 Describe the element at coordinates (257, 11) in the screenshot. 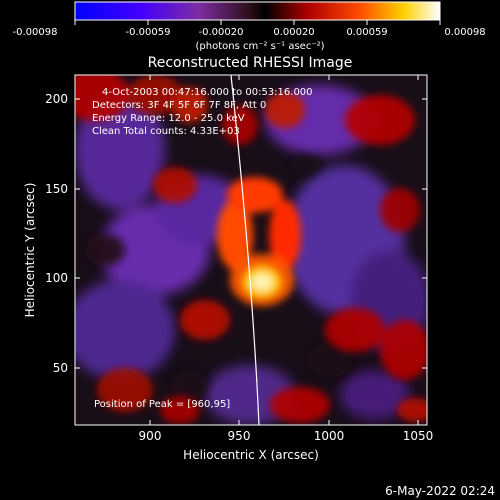

I see `colorbar-gradient` at that location.